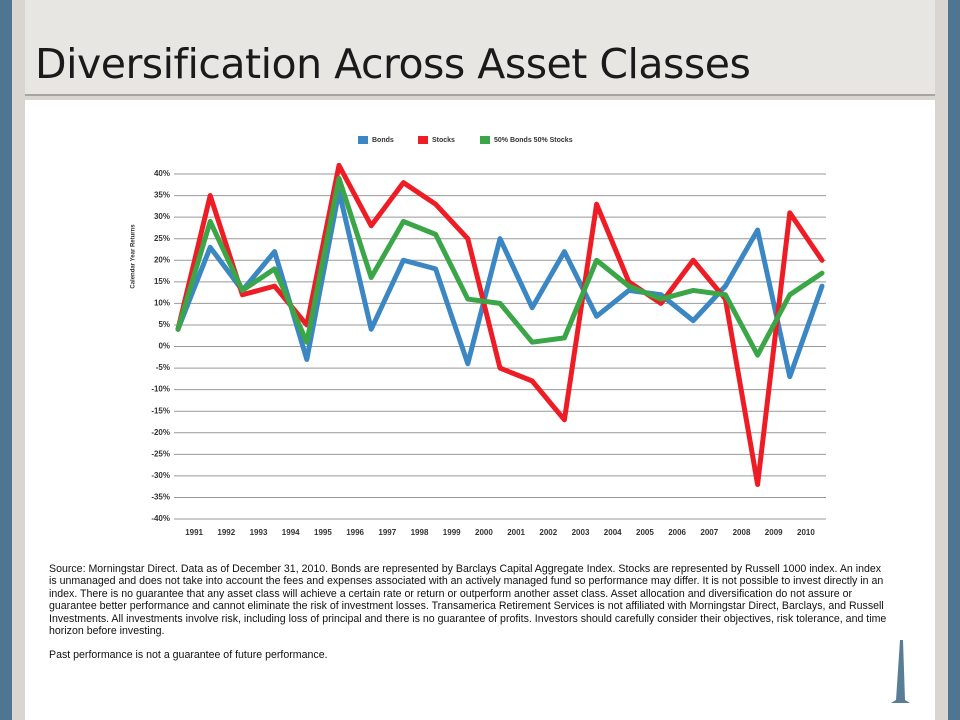  What do you see at coordinates (393, 64) in the screenshot?
I see `slide-title: Diversification Across Asset Classes` at bounding box center [393, 64].